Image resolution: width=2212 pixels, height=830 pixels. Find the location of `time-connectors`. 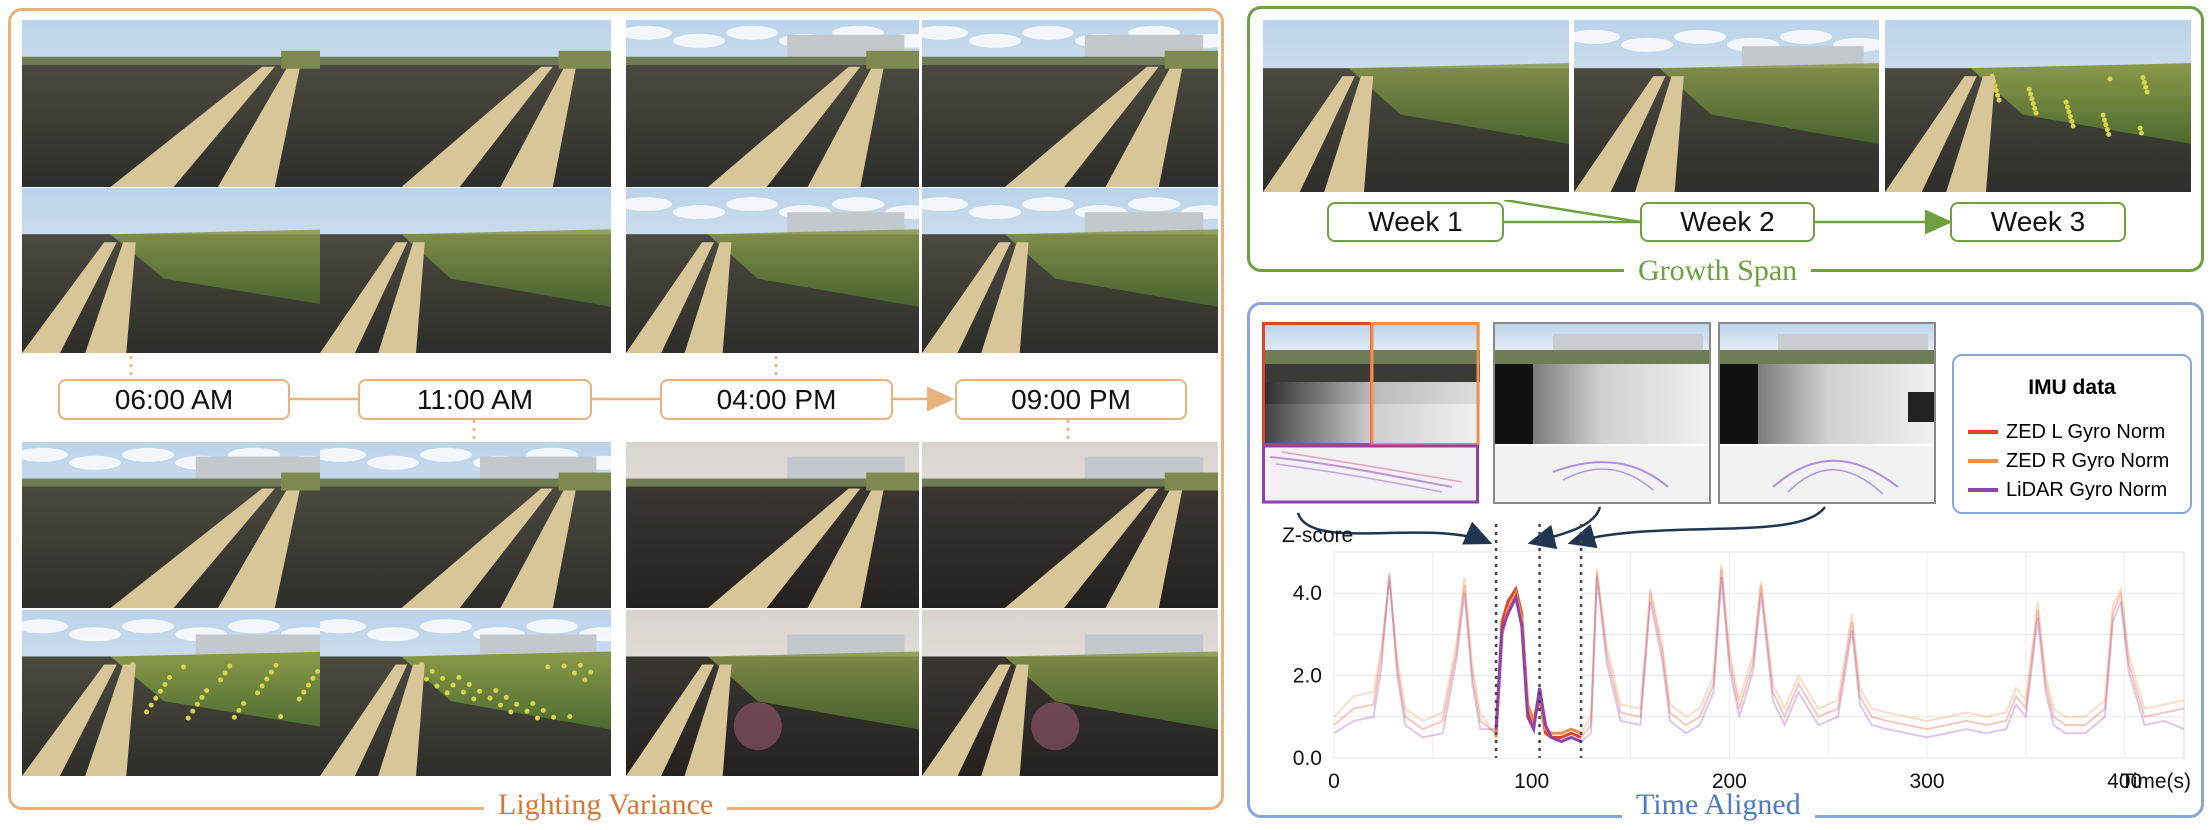

time-connectors is located at coordinates (599, 400).